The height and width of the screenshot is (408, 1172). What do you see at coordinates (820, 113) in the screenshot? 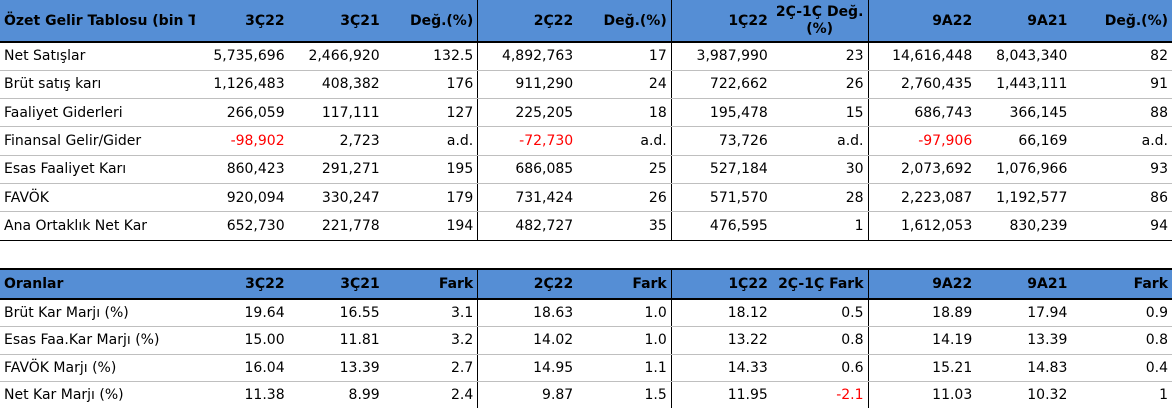
I see `table-cell: 15` at bounding box center [820, 113].